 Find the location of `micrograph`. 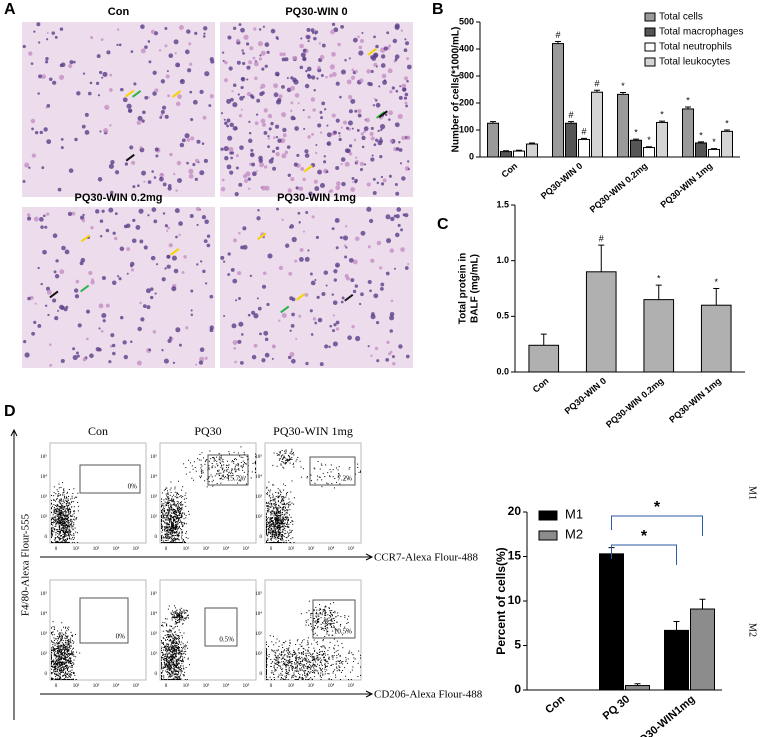

micrograph is located at coordinates (316, 109).